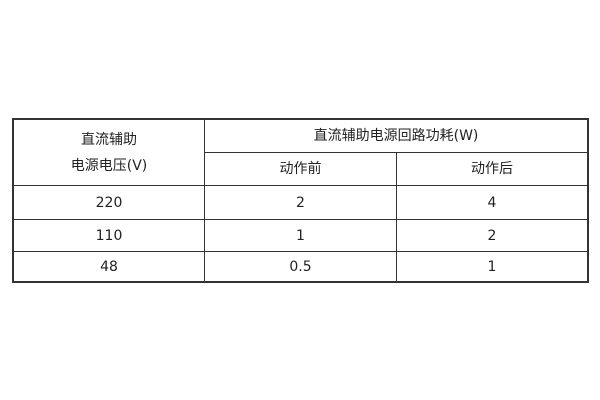 Image resolution: width=600 pixels, height=400 pixels. Describe the element at coordinates (301, 169) in the screenshot. I see `header-before: 动作前` at that location.